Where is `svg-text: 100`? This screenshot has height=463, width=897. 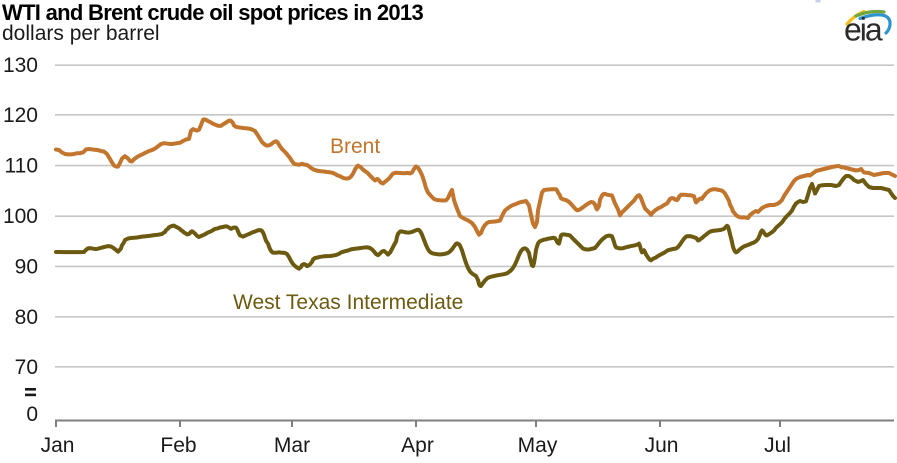
svg-text: 100 is located at coordinates (20, 216).